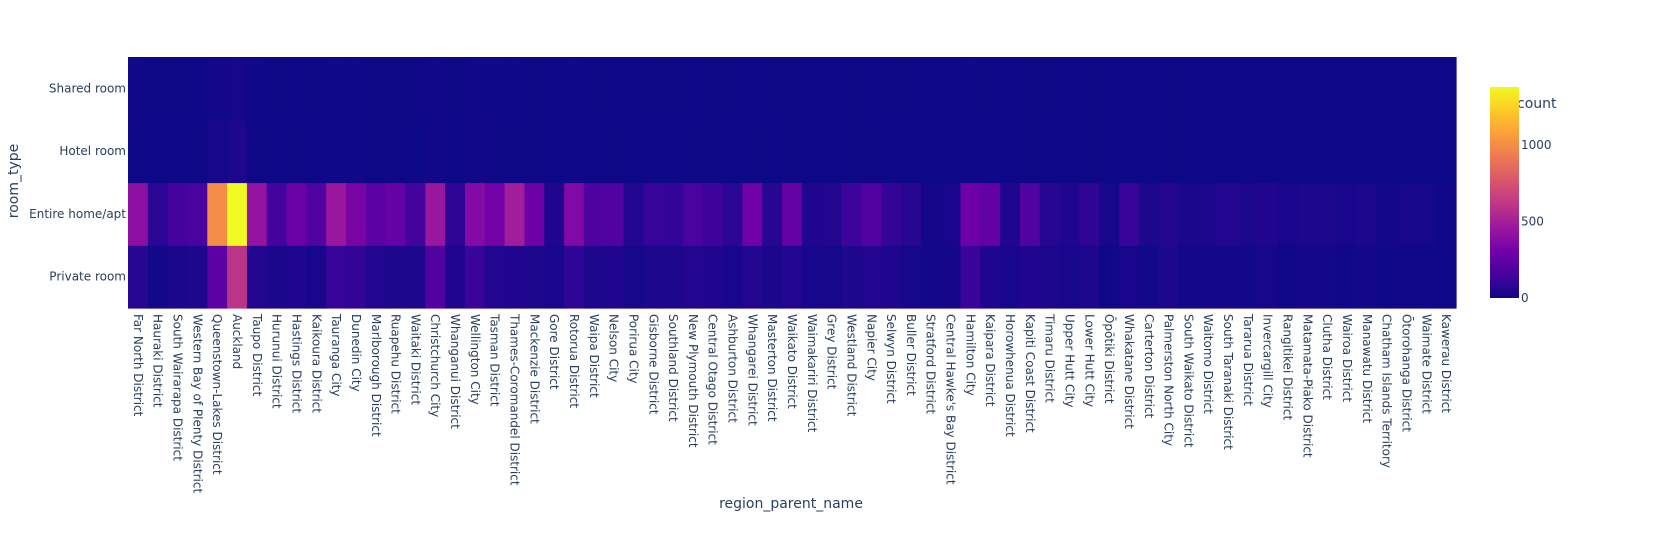 This screenshot has width=1661, height=550. I want to click on x-tick-label: Manawatu District, so click(1367, 368).